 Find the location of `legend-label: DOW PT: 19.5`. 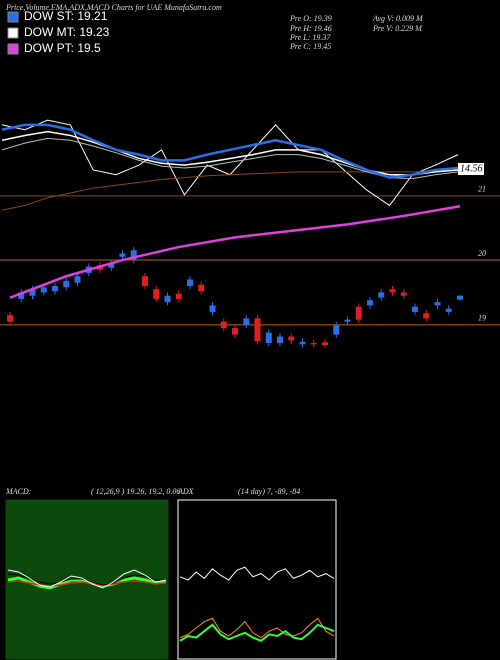

legend-label: DOW PT: 19.5 is located at coordinates (62, 48).